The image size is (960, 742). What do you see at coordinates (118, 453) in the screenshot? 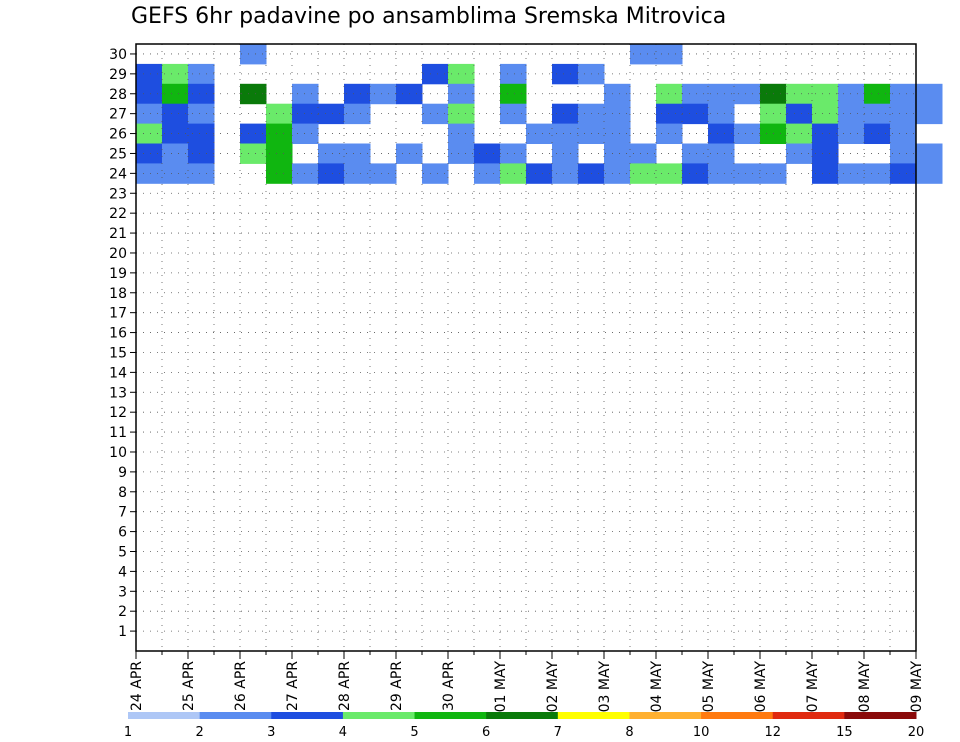
I see `y-tick-label: 10` at bounding box center [118, 453].